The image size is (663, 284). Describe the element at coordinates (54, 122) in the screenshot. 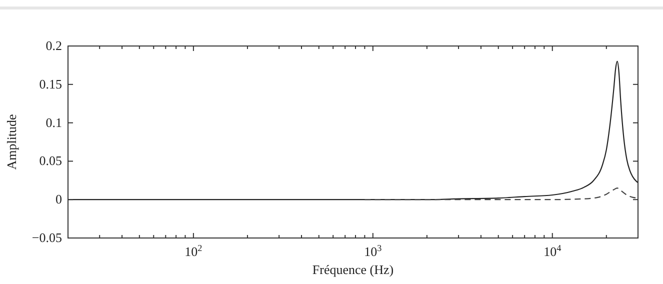

I see `y-tick-label: 0.1` at that location.